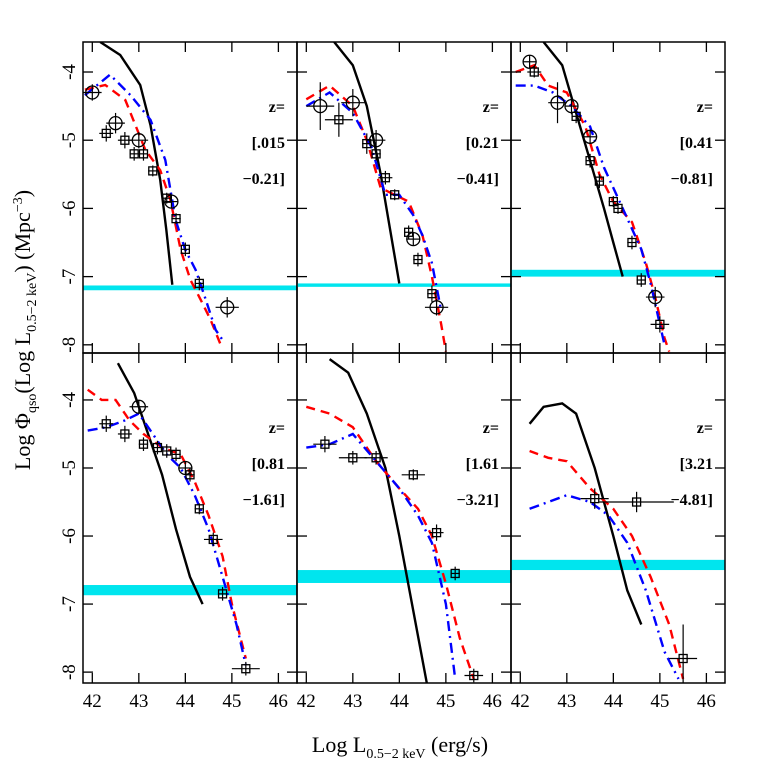 This screenshot has width=763, height=763. I want to click on y-axis-label: Log Φqso(Log L0.5−2 keV) (Mpc−3), so click(25, 330).